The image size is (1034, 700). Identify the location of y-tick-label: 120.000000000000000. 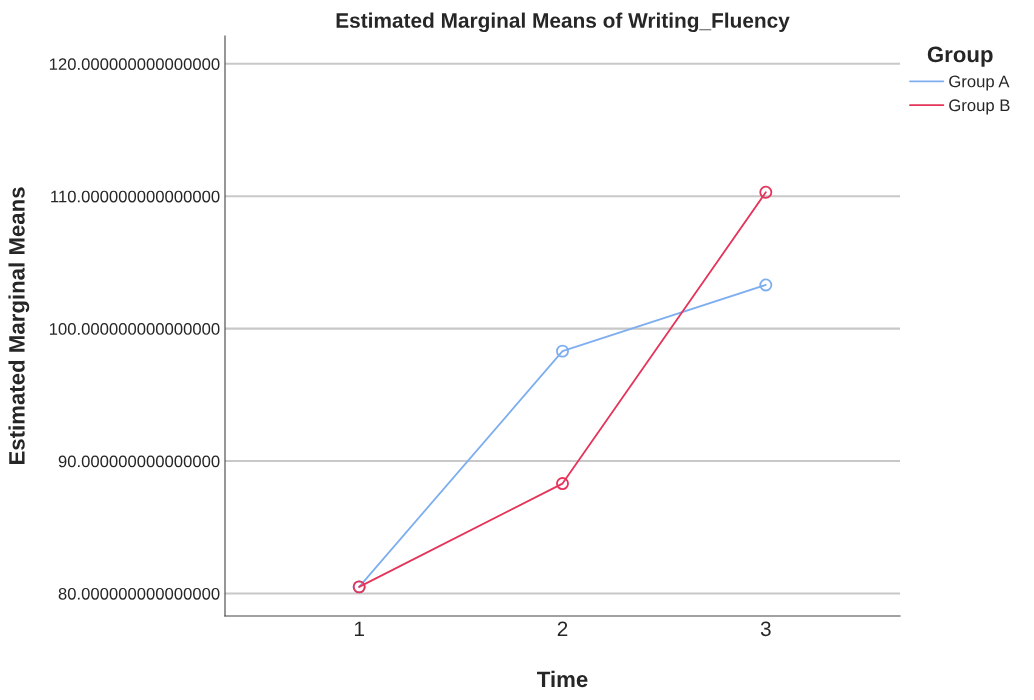
(134, 64).